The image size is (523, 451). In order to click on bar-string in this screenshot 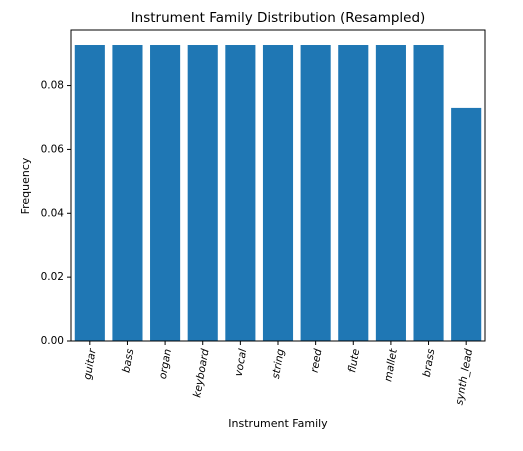, I will do `click(278, 193)`.